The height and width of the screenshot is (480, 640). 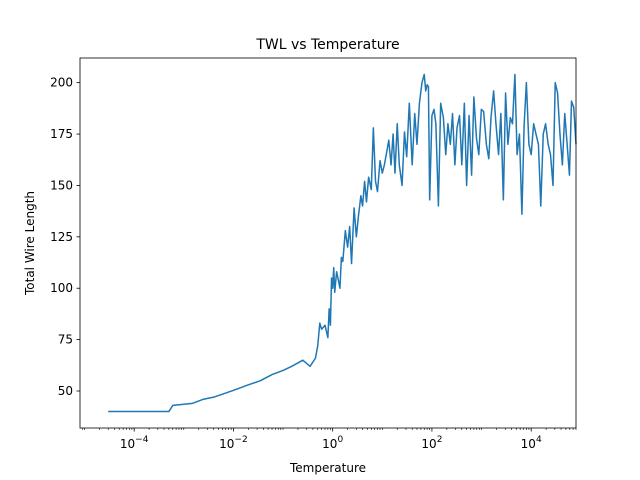 What do you see at coordinates (61, 134) in the screenshot?
I see `y-tick-label: 175` at bounding box center [61, 134].